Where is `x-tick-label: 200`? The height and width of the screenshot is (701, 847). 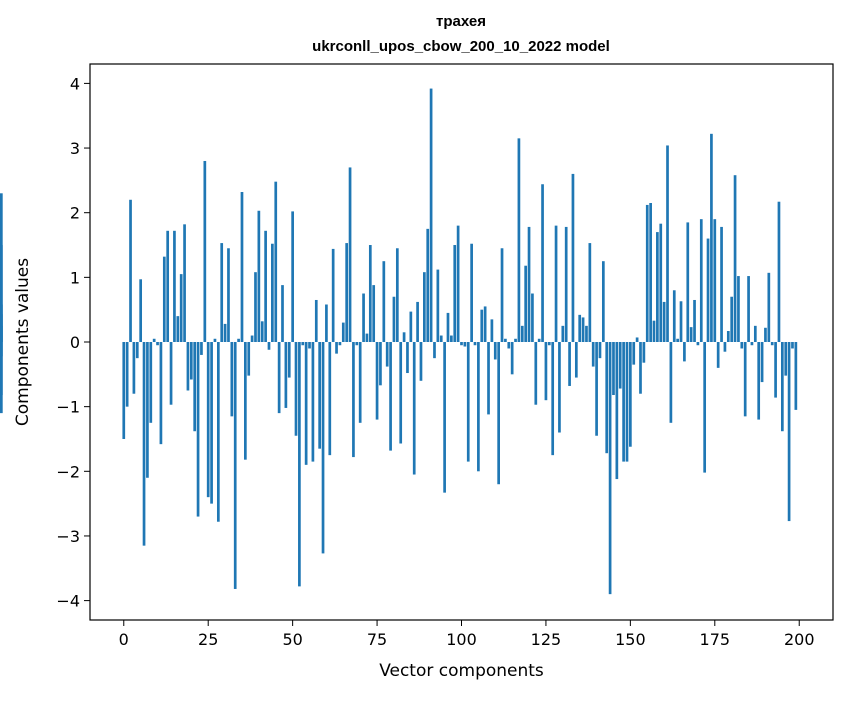 x-tick-label: 200 is located at coordinates (799, 639).